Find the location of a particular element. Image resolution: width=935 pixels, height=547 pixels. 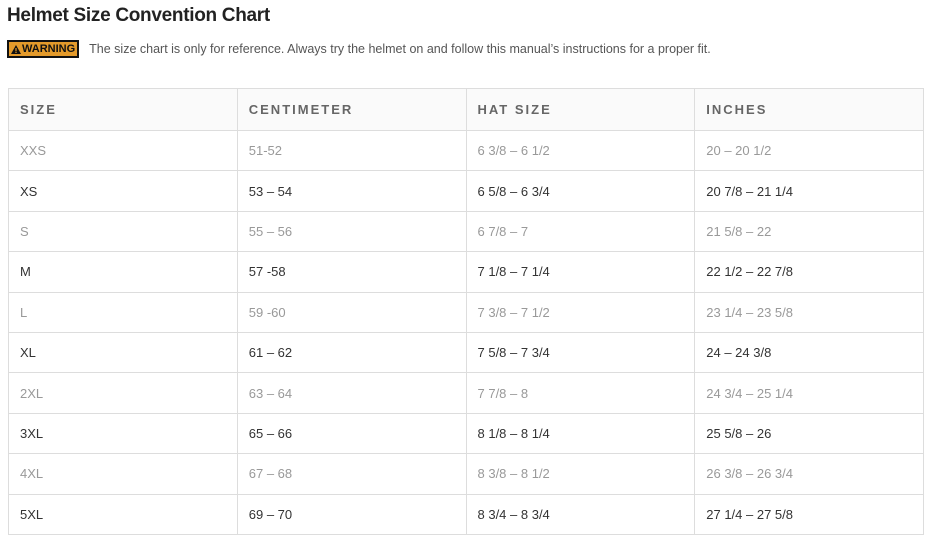

table-cell: 22 1/2 – 22 7/8 is located at coordinates (809, 272).